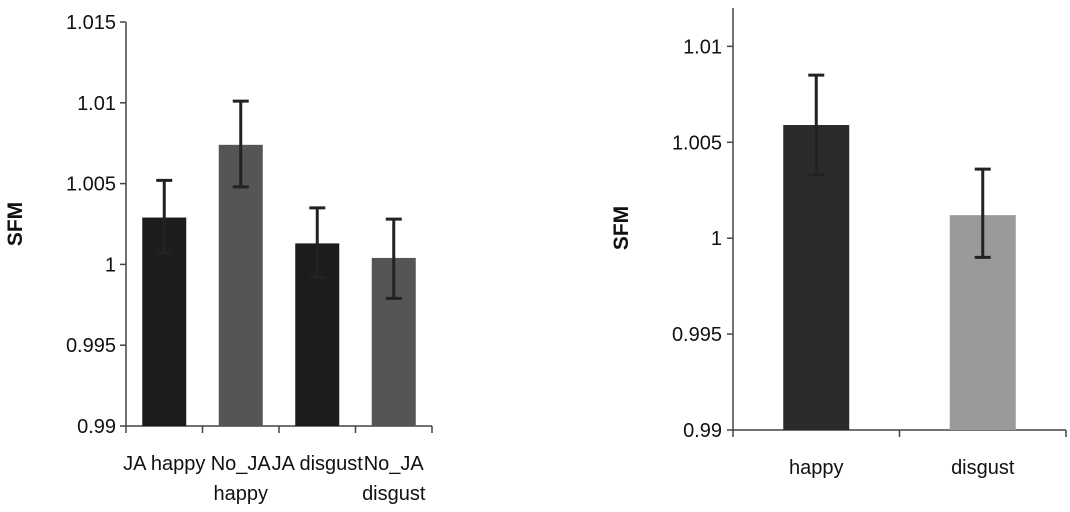 The height and width of the screenshot is (512, 1070). Describe the element at coordinates (983, 468) in the screenshot. I see `category-label: disgust` at that location.